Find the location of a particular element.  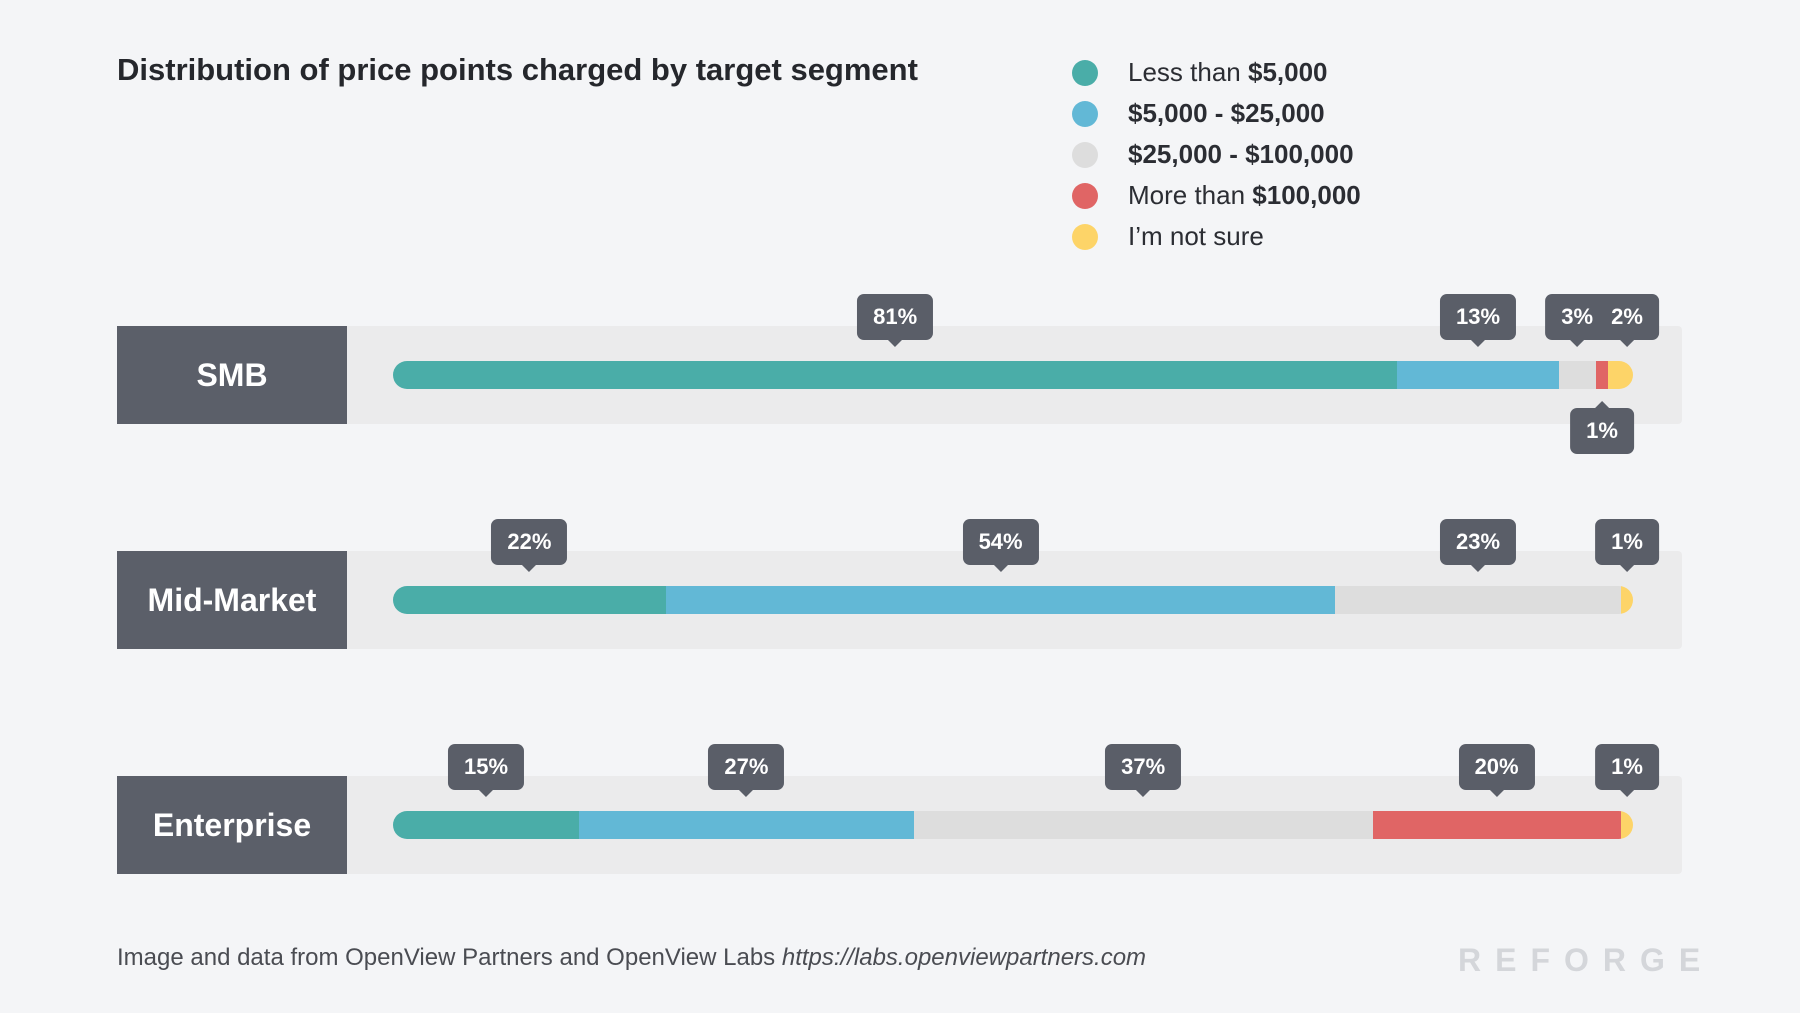

legend-label: $25,000 - $100,000 is located at coordinates (1241, 154).